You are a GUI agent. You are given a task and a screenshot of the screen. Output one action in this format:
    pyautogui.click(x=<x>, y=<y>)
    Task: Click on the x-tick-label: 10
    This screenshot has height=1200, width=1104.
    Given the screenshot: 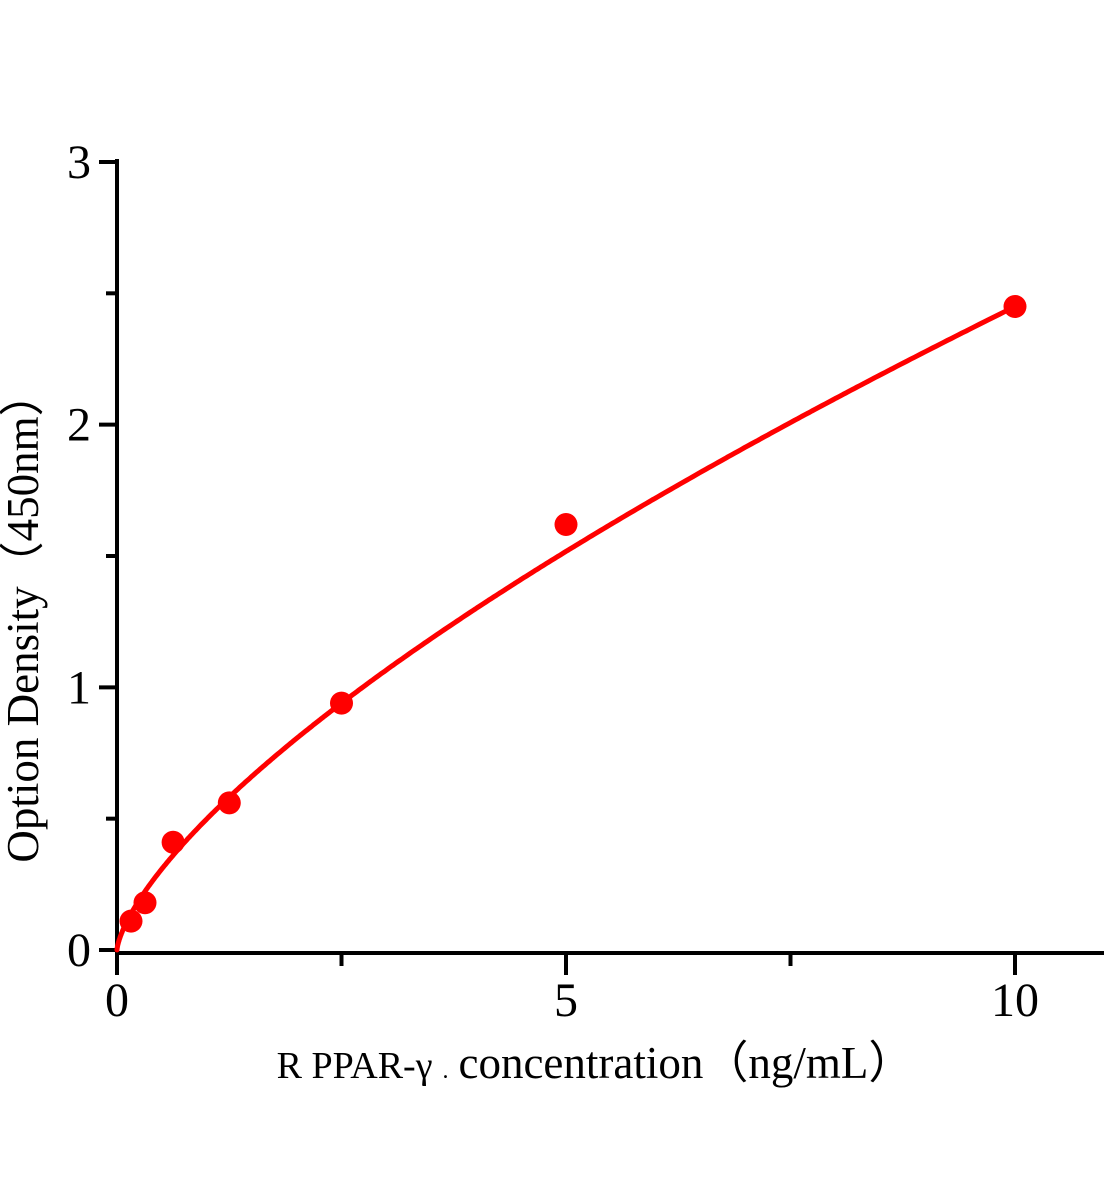 What is the action you would take?
    pyautogui.click(x=1015, y=1000)
    